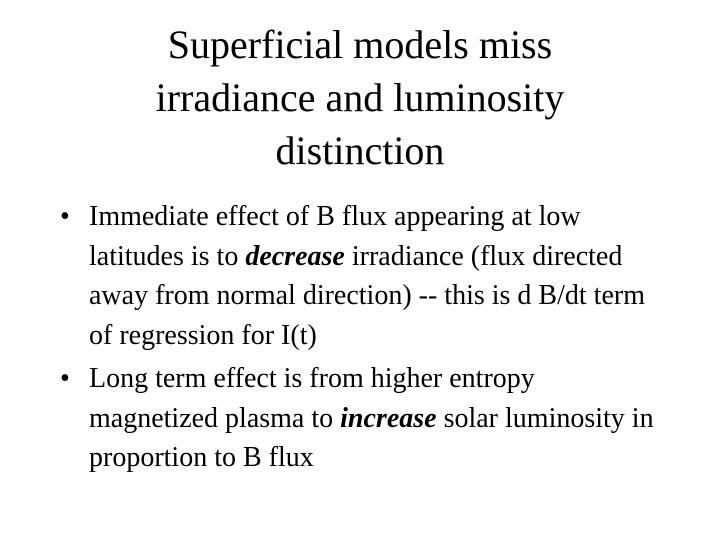  What do you see at coordinates (371, 438) in the screenshot?
I see `bullet-text: solar luminosity in proportion to B flux` at bounding box center [371, 438].